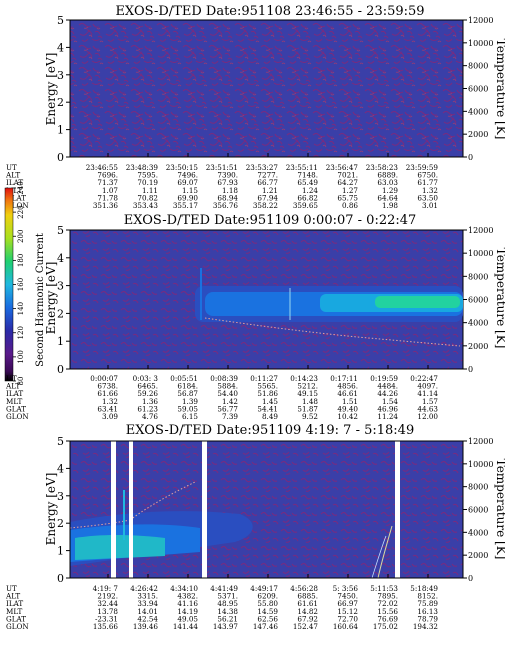 This screenshot has height=649, width=505. Describe the element at coordinates (21, 284) in the screenshot. I see `colorbar-tick-label: 160` at that location.